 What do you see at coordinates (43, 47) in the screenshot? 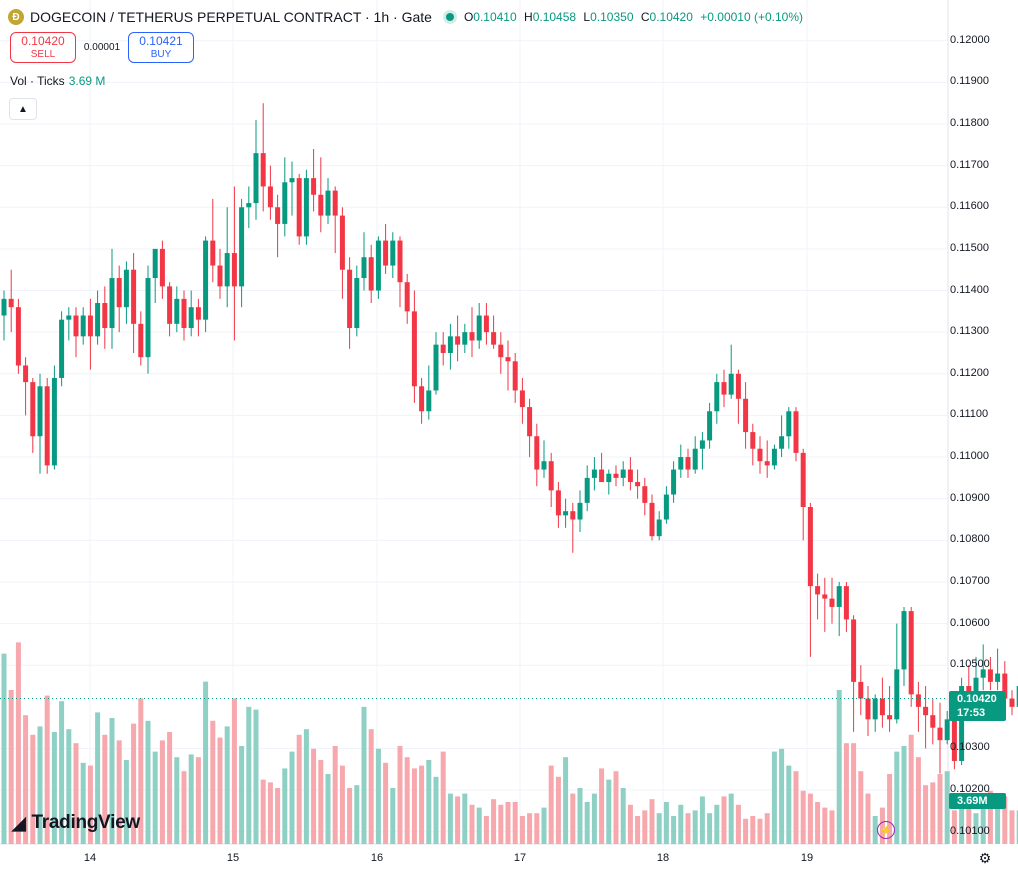
I see `sell-button: 0.10420 SELL` at bounding box center [43, 47].